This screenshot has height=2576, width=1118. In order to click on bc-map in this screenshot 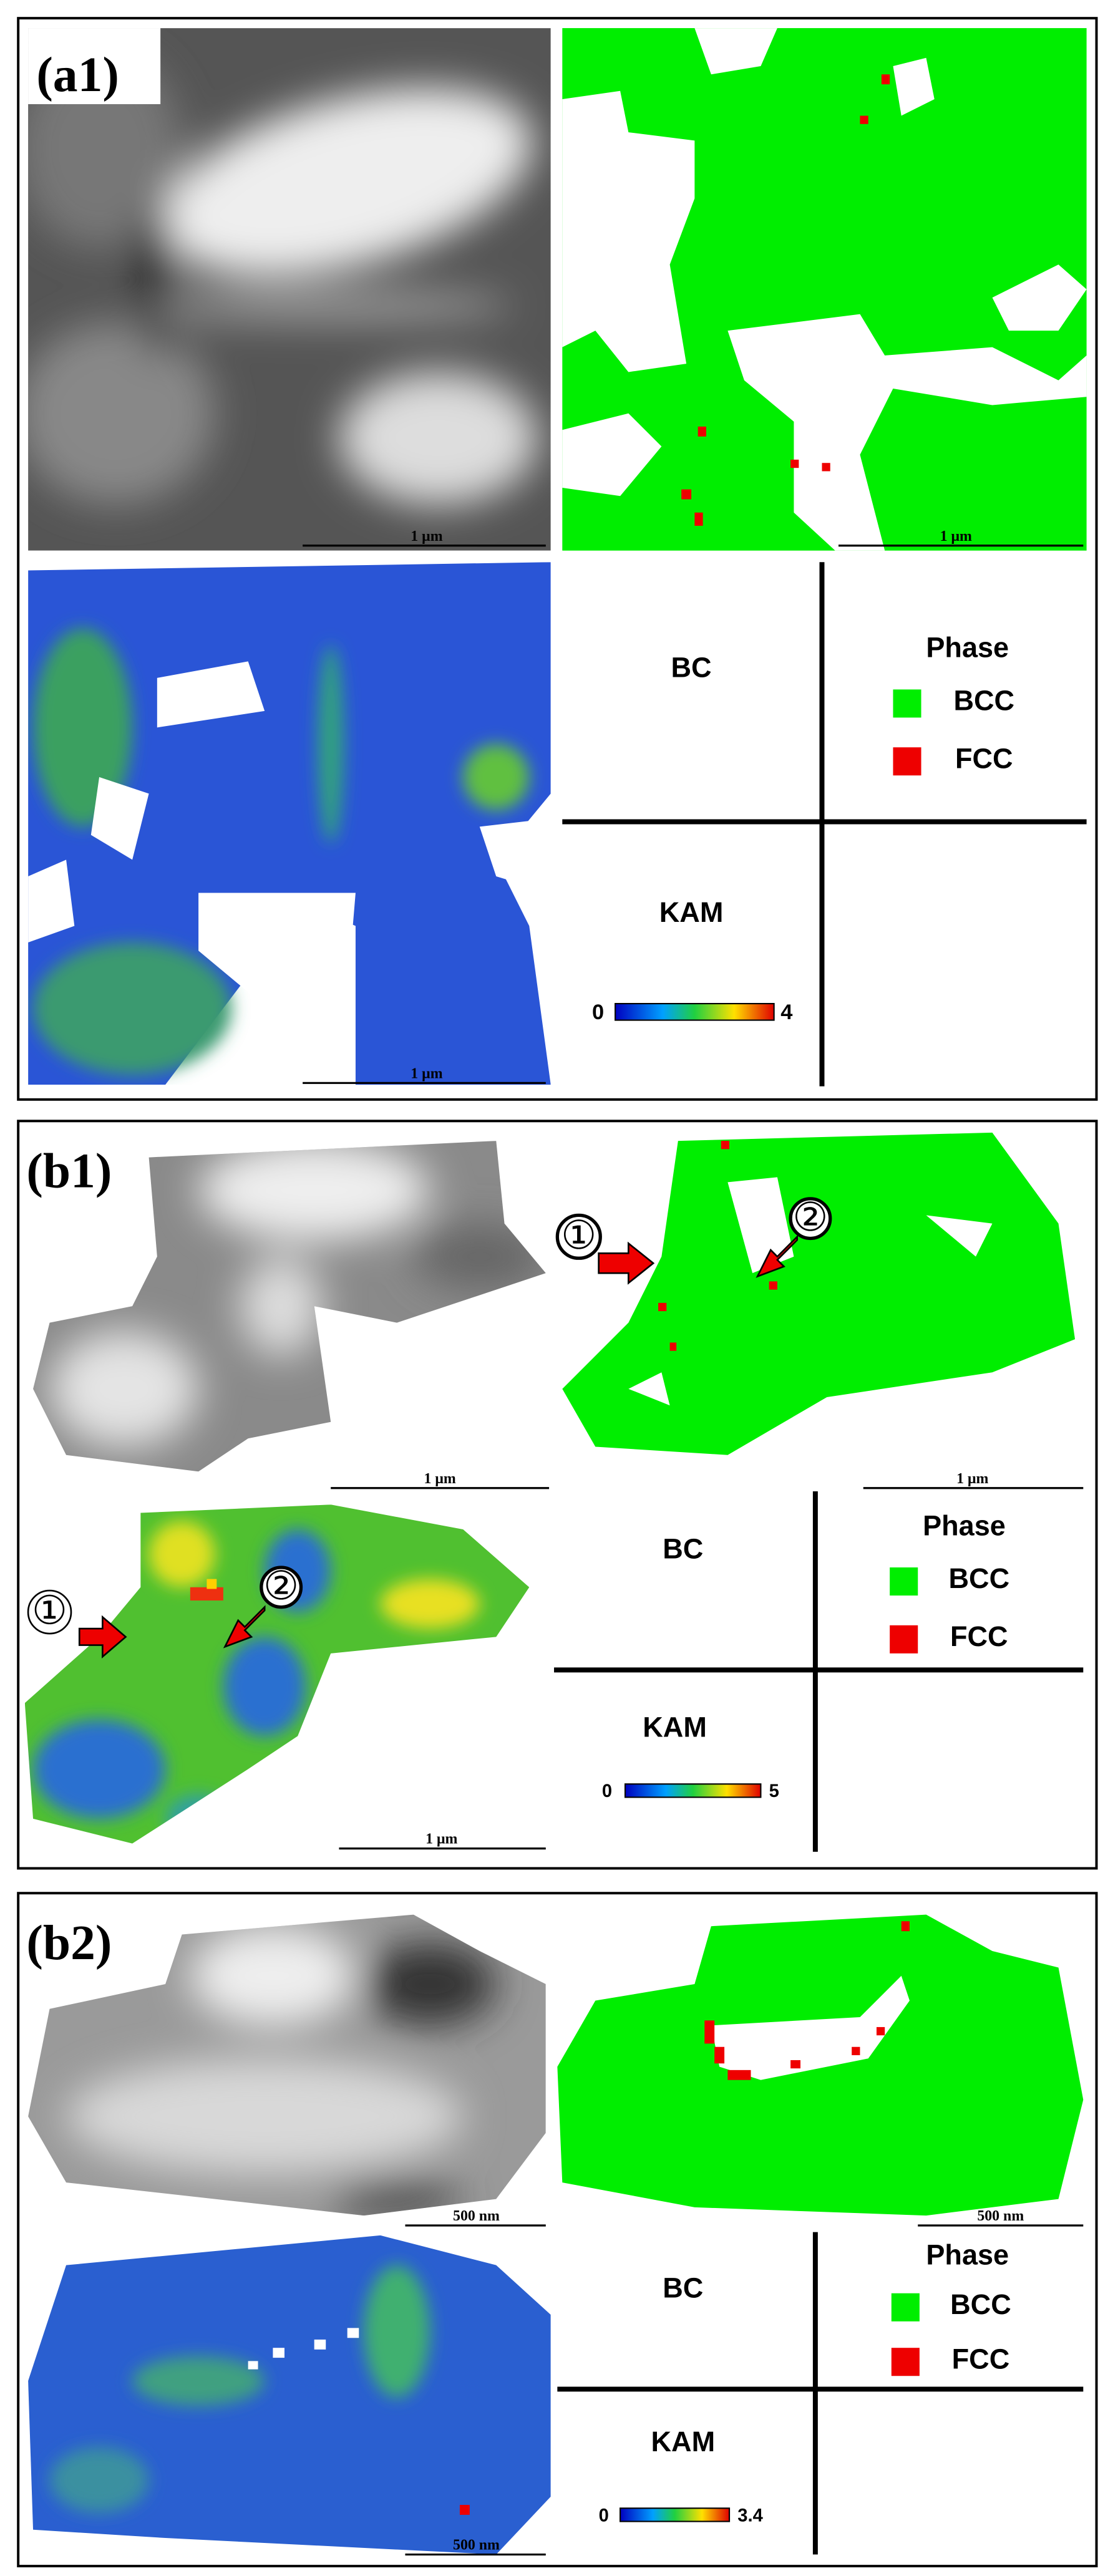, I will do `click(289, 289)`.